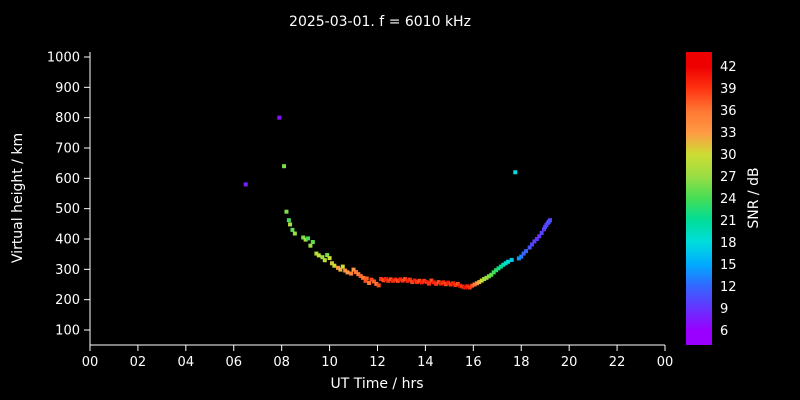 Image resolution: width=800 pixels, height=400 pixels. What do you see at coordinates (425, 362) in the screenshot?
I see `x-tick-label: 14` at bounding box center [425, 362].